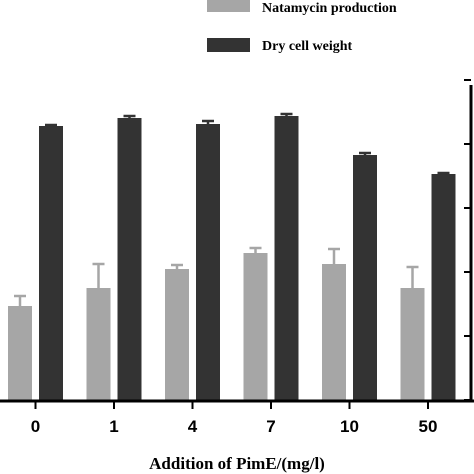 The image size is (474, 474). What do you see at coordinates (234, 418) in the screenshot?
I see `x-ticks-layer: 0 1 4 7 10 50` at bounding box center [234, 418].